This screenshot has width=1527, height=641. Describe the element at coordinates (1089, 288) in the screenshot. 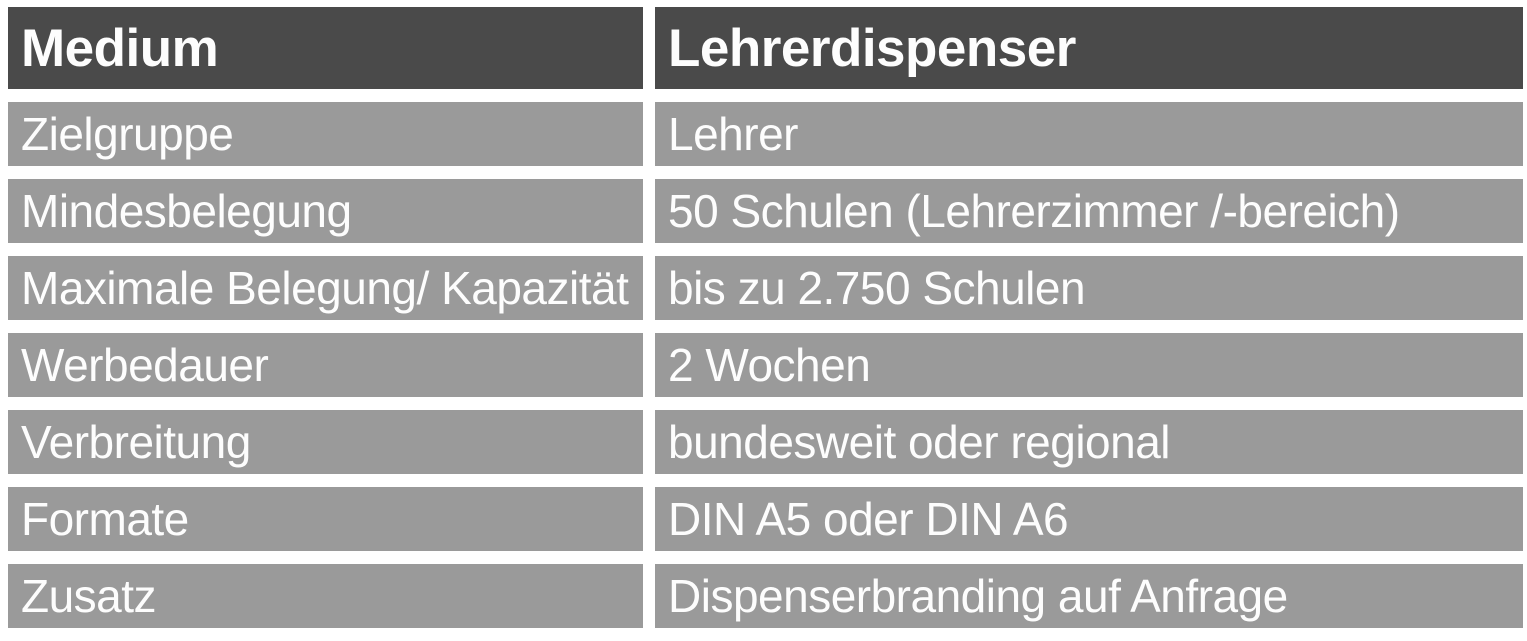

I see `row-value-cell-maximale-belegung: bis zu 2.750 Schulen` at that location.